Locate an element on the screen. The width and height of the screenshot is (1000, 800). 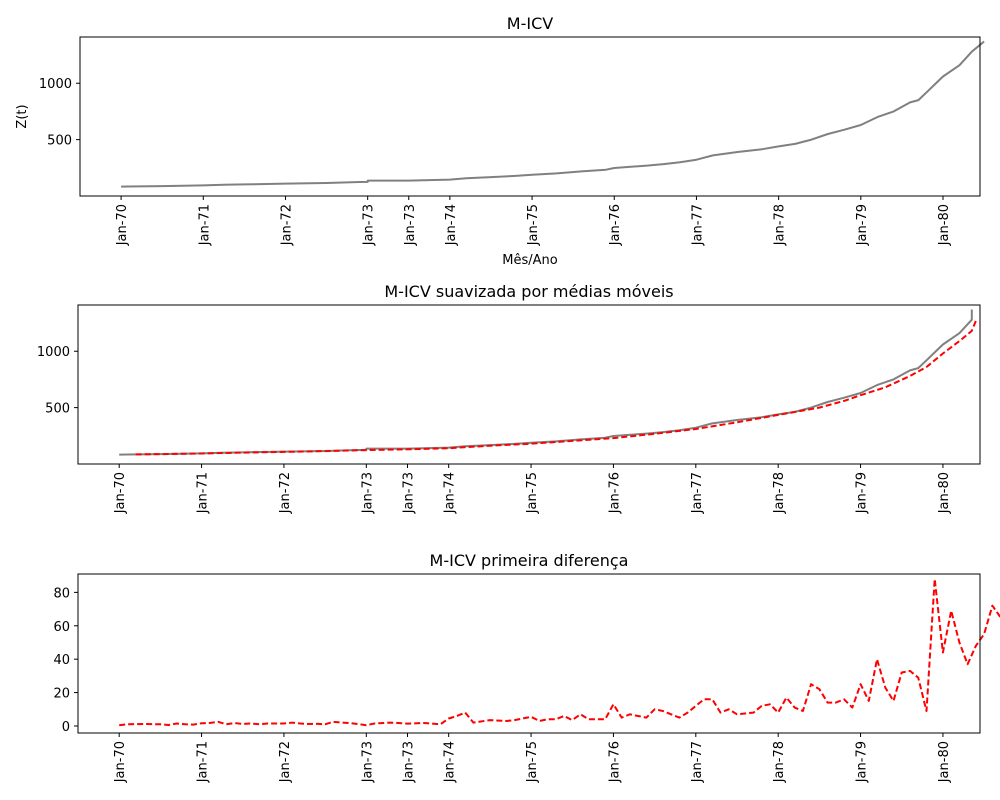
y-axis-label: Z(t) is located at coordinates (22, 116).